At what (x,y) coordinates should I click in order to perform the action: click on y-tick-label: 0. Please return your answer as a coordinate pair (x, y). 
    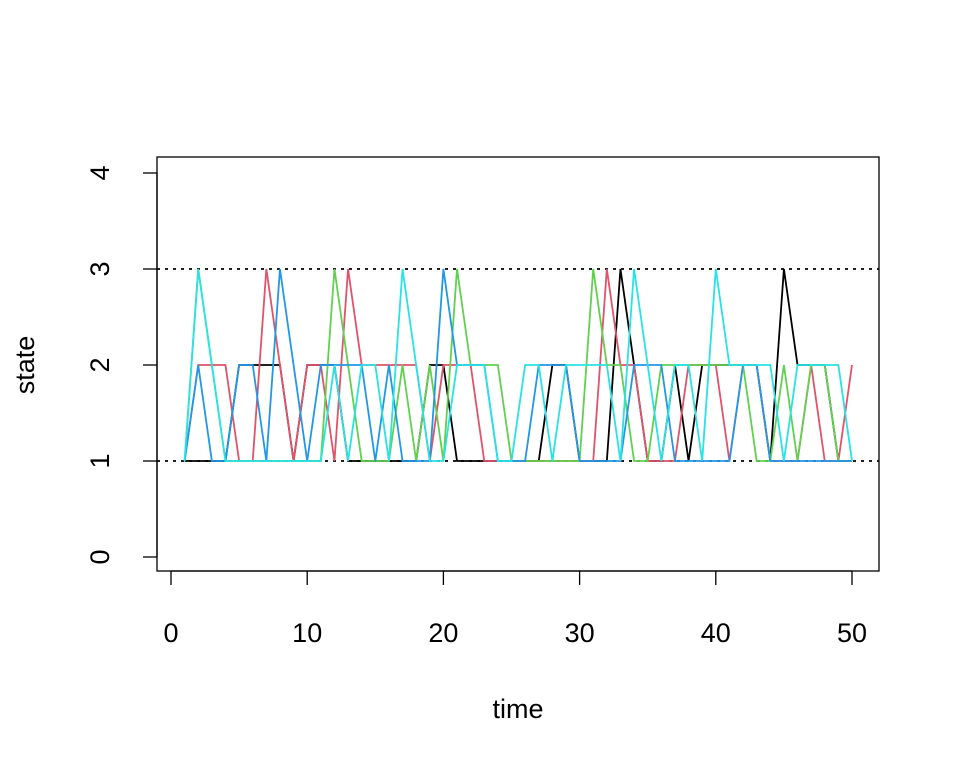
    Looking at the image, I should click on (100, 556).